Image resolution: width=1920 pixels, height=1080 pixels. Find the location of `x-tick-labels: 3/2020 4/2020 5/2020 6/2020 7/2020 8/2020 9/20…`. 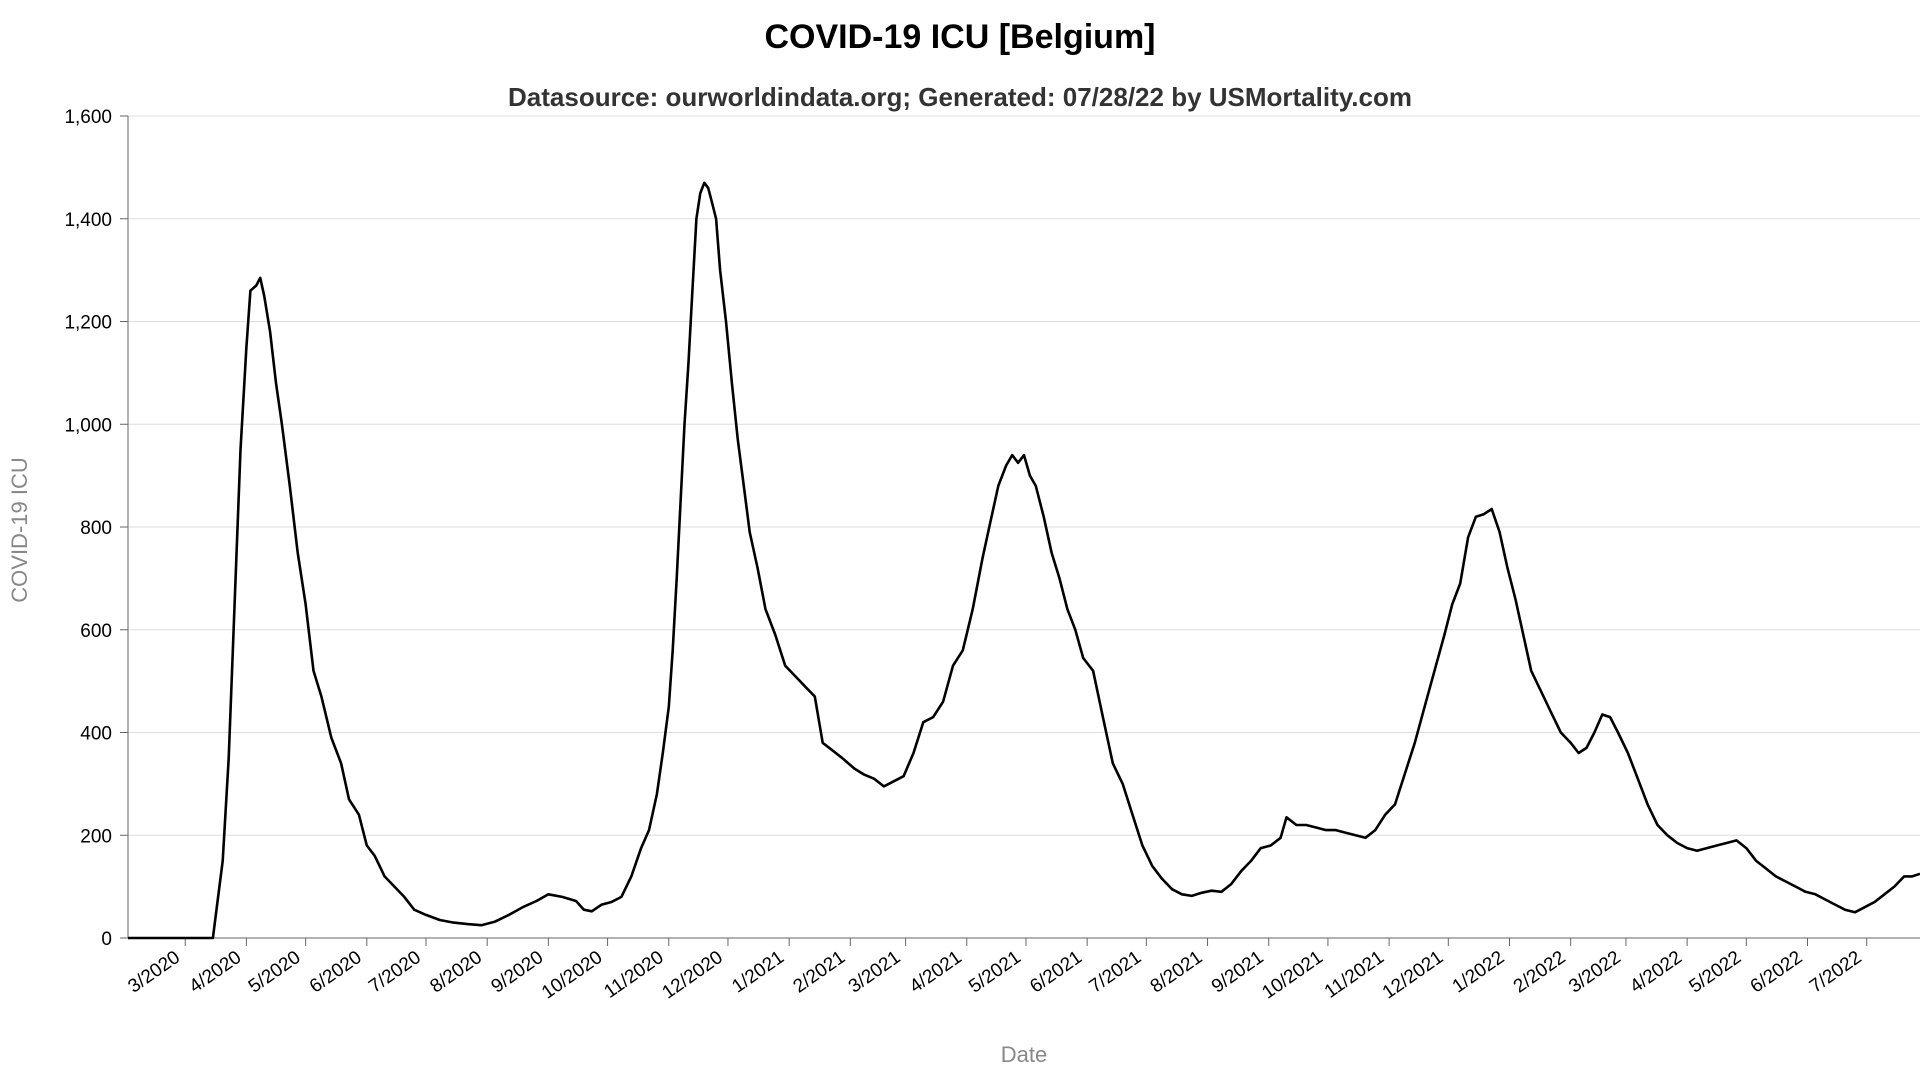

x-tick-labels: 3/2020 4/2020 5/2020 6/2020 7/2020 8/2020 9/20… is located at coordinates (994, 975).